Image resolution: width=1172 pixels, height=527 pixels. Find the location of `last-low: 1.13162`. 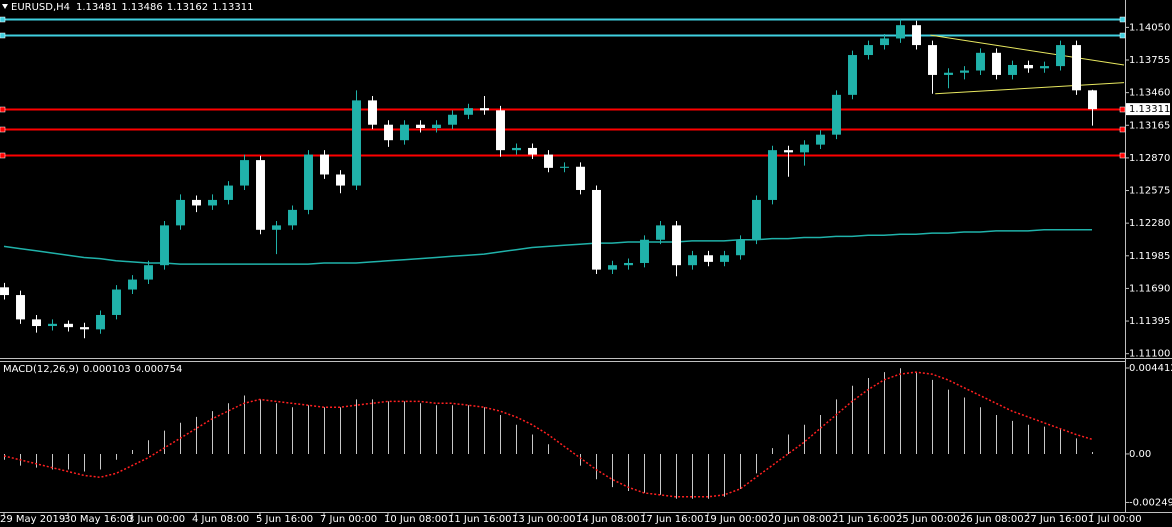

last-low: 1.13162 is located at coordinates (187, 7).